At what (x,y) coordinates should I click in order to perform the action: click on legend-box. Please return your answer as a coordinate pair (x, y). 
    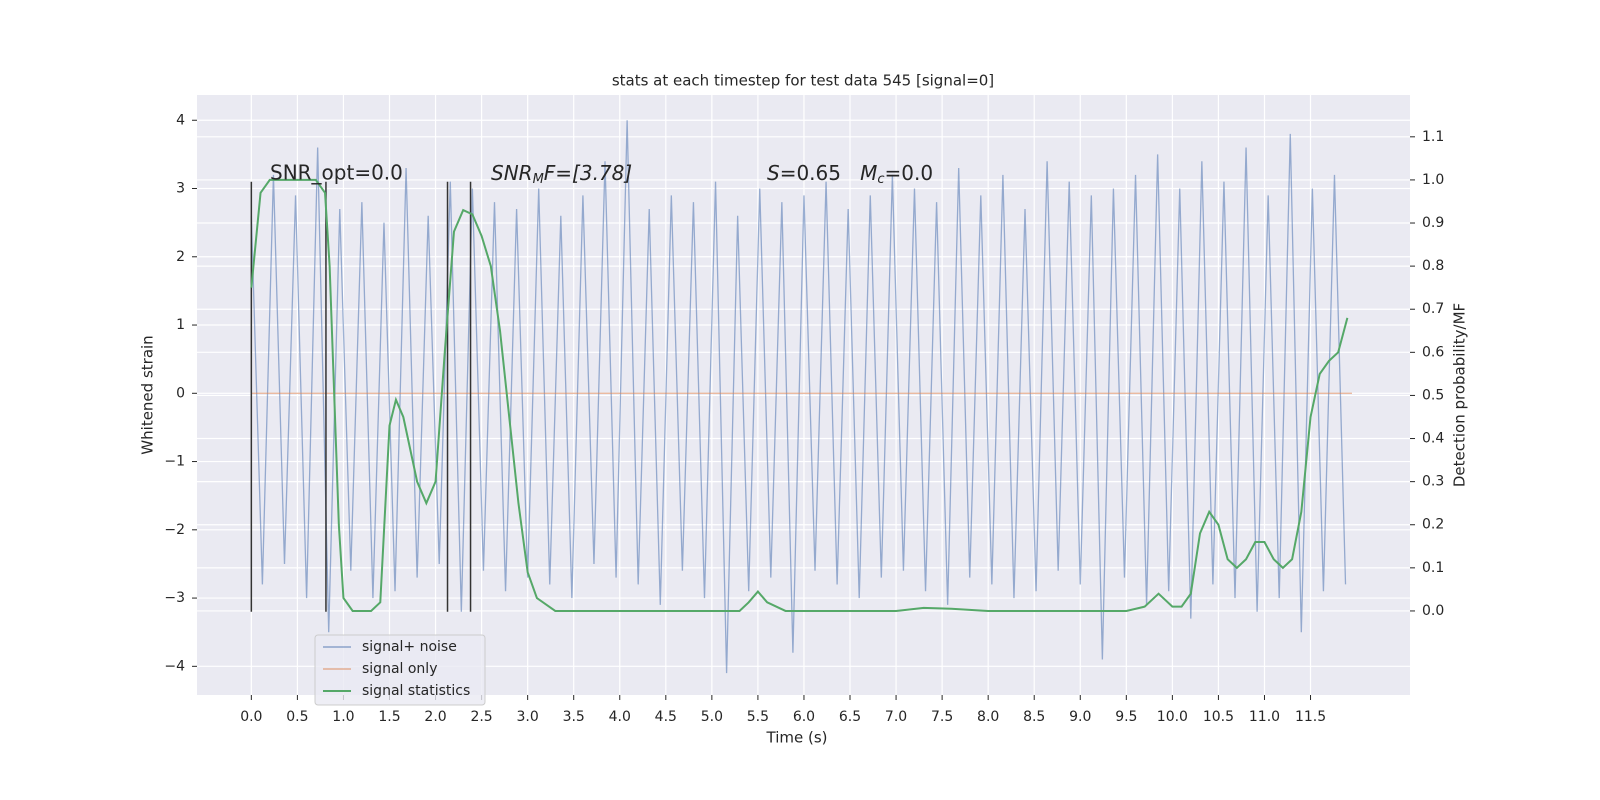
    Looking at the image, I should click on (400, 670).